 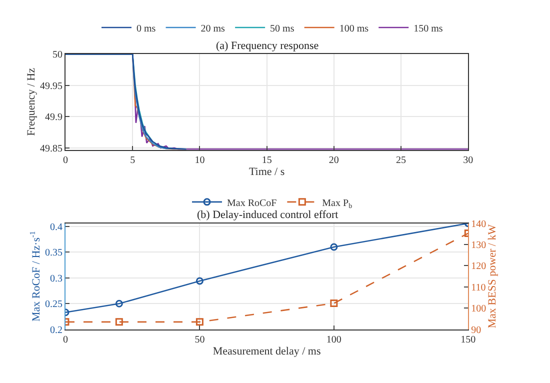 I want to click on x-tick-label: 20, so click(x=333, y=160).